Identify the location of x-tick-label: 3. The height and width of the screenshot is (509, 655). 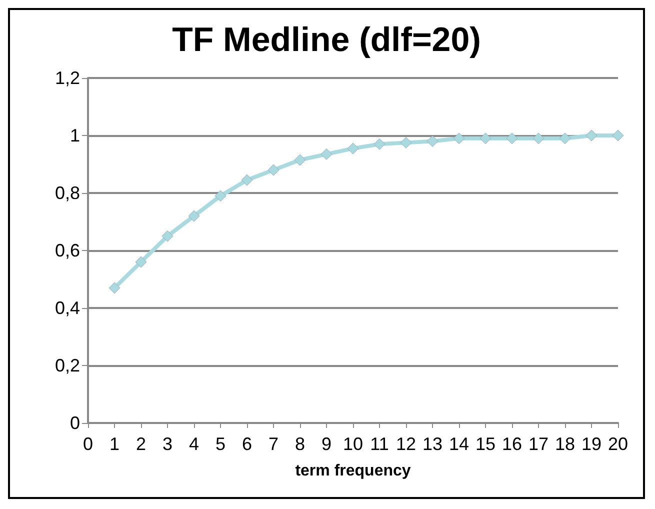
(167, 444).